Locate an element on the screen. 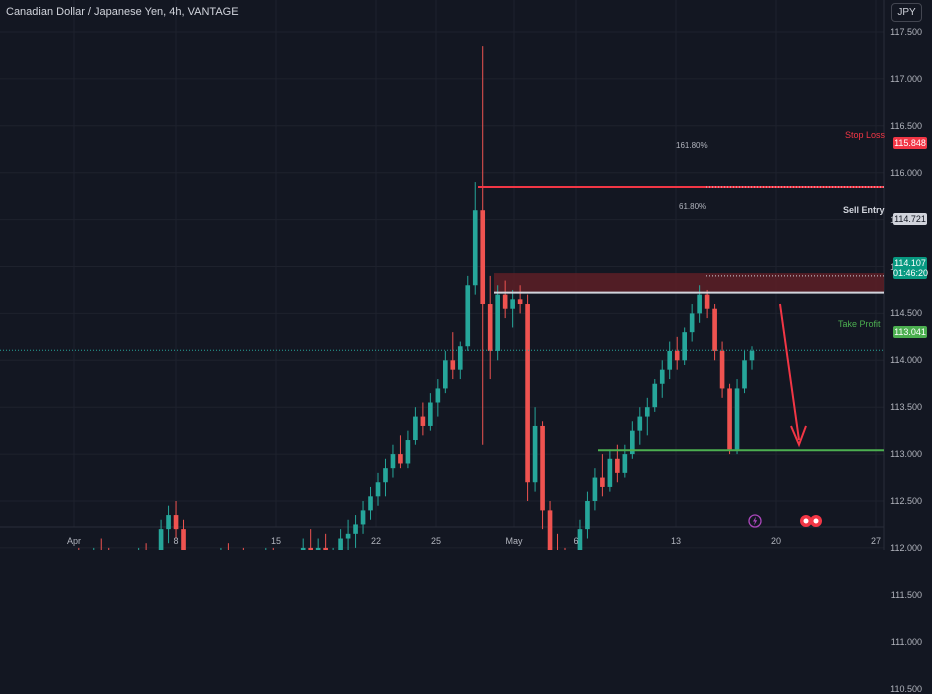 The height and width of the screenshot is (694, 932). lightning-icon is located at coordinates (755, 521).